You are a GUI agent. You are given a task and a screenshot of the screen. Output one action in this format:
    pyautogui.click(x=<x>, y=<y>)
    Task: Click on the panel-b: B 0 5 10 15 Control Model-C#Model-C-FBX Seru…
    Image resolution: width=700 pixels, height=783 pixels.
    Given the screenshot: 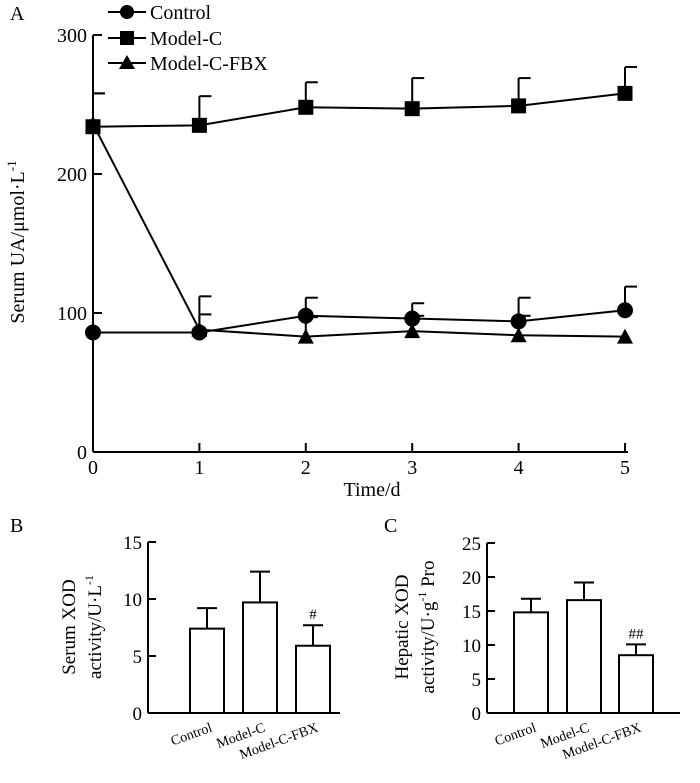 What is the action you would take?
    pyautogui.click(x=175, y=639)
    